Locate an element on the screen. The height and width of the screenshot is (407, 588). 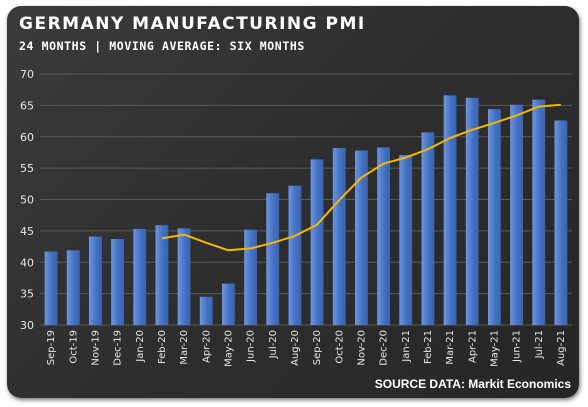
y-tick-label: 35 is located at coordinates (27, 294).